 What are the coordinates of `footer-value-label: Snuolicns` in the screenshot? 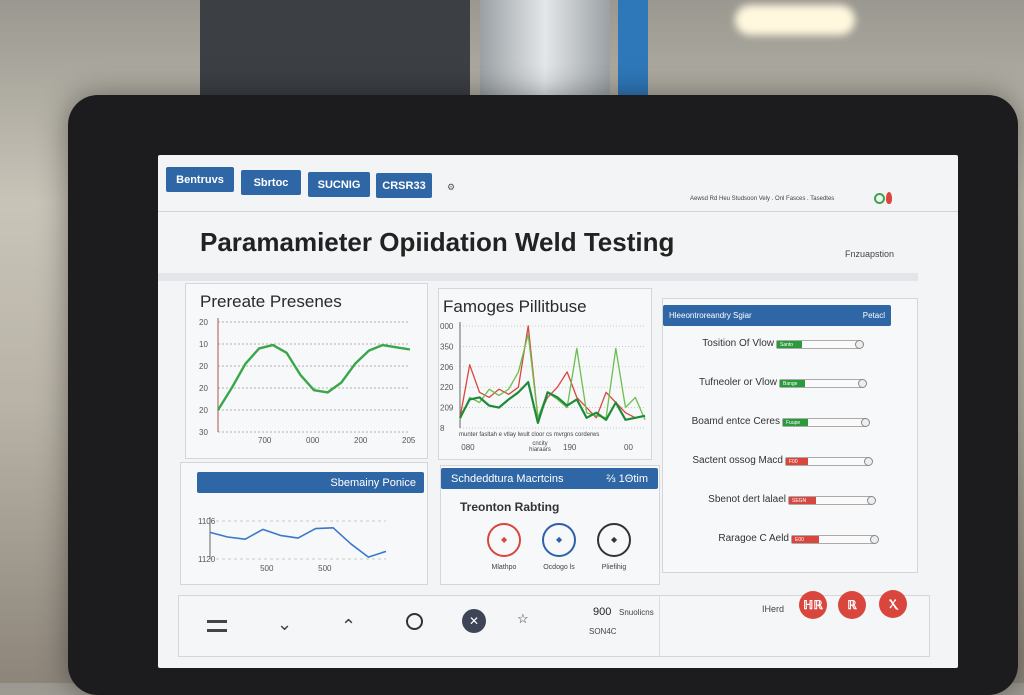 It's located at (636, 612).